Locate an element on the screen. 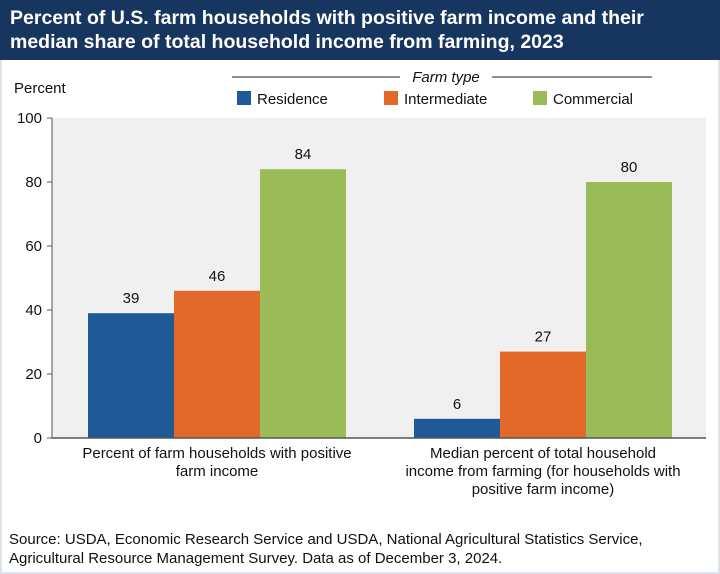 Image resolution: width=720 pixels, height=574 pixels. legend-label-residence: Residence is located at coordinates (292, 99).